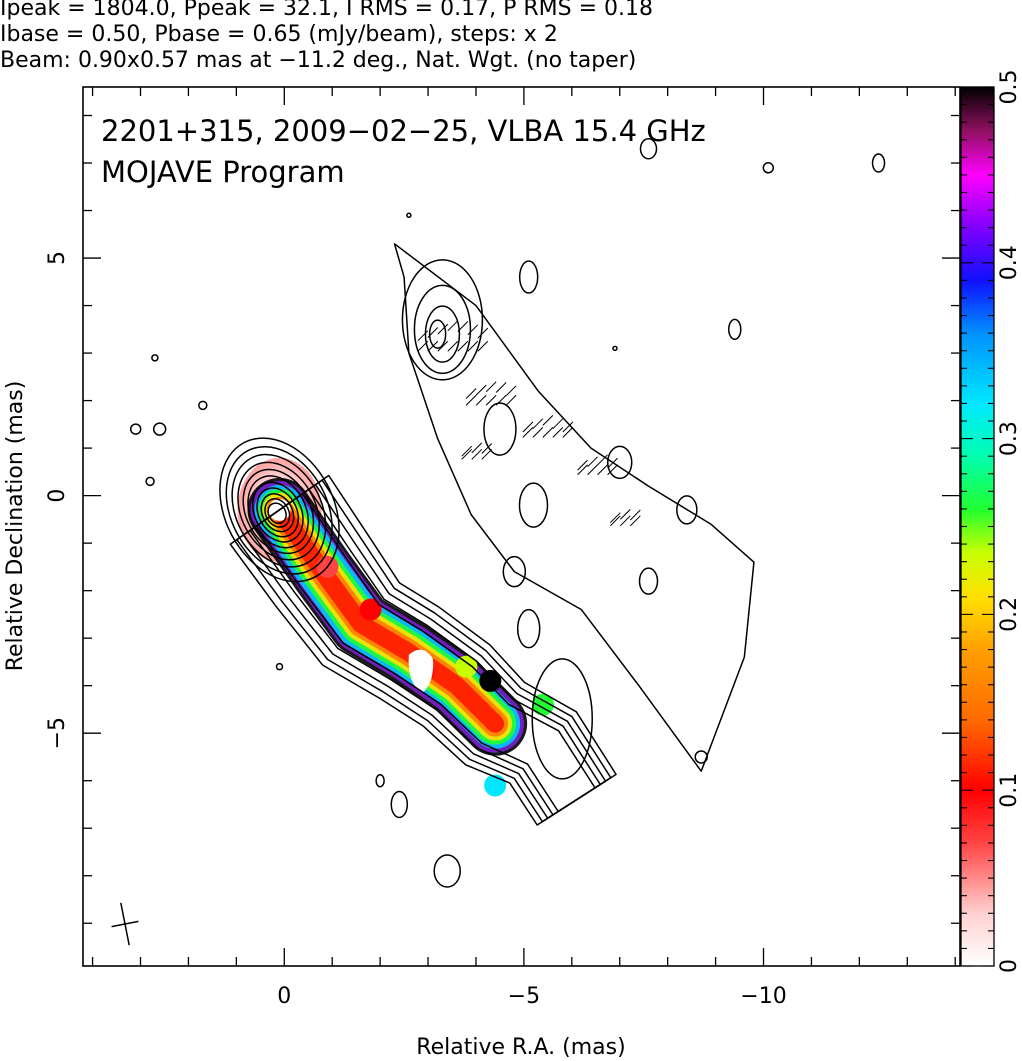 This screenshot has width=1022, height=1061. Describe the element at coordinates (977, 526) in the screenshot. I see `colorbar-ticks` at that location.